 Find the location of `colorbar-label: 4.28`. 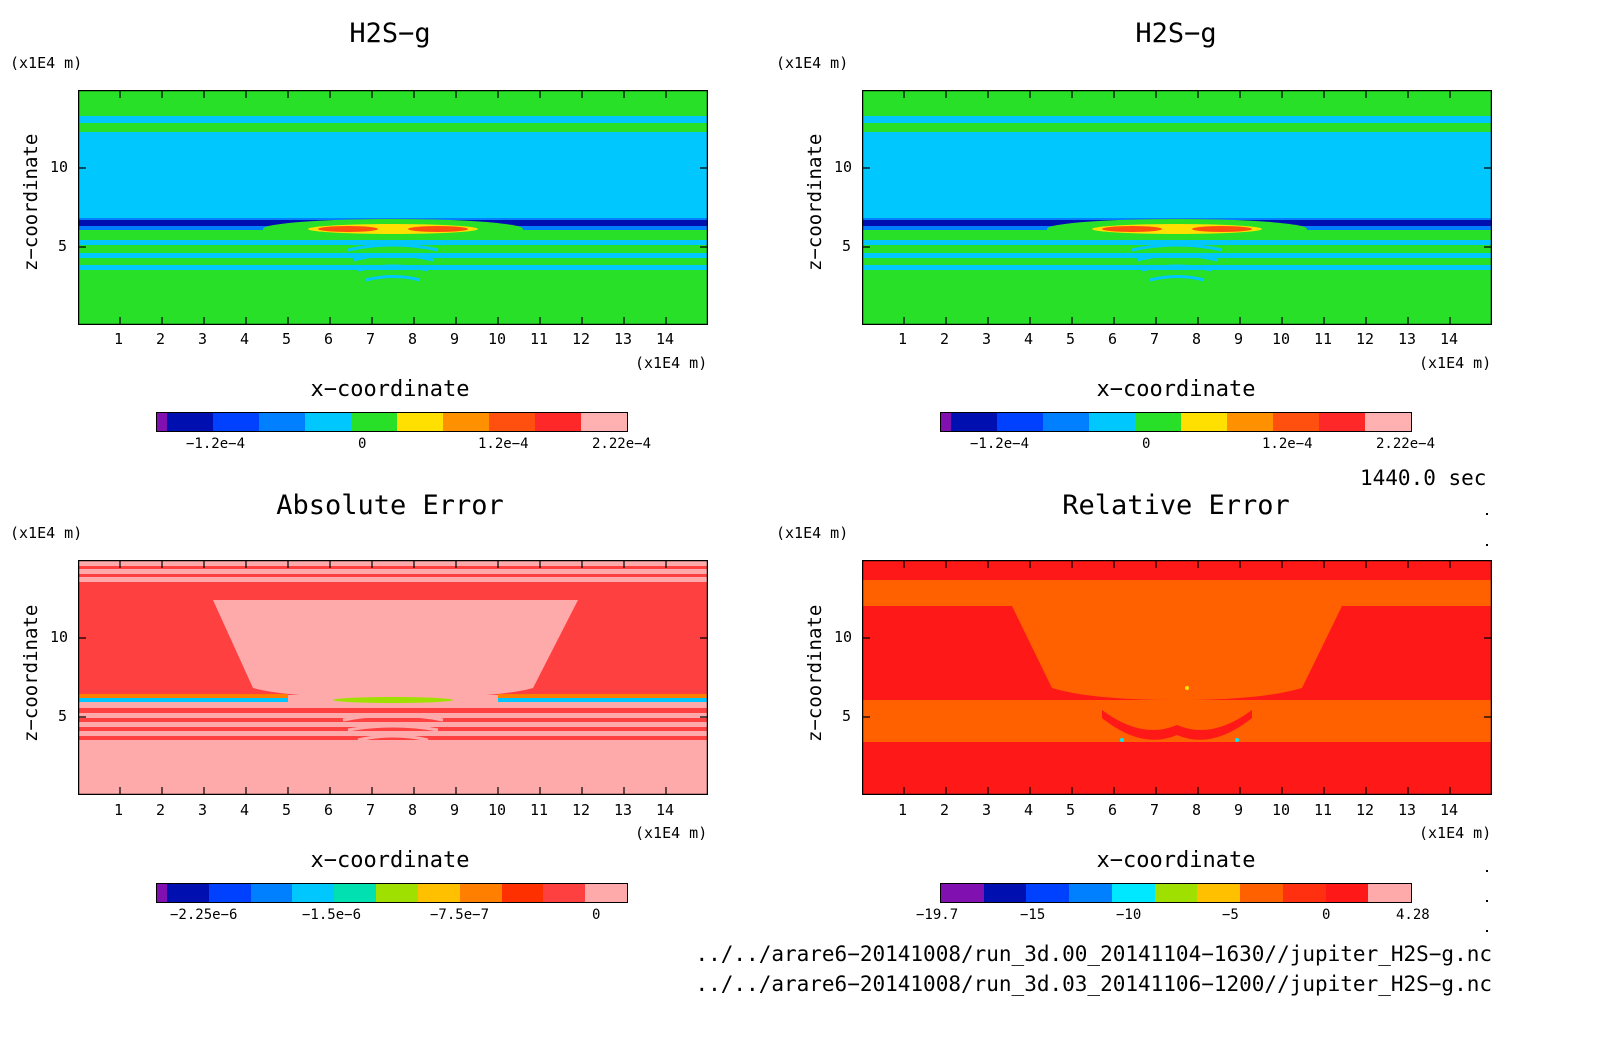

colorbar-label: 4.28 is located at coordinates (1413, 915).